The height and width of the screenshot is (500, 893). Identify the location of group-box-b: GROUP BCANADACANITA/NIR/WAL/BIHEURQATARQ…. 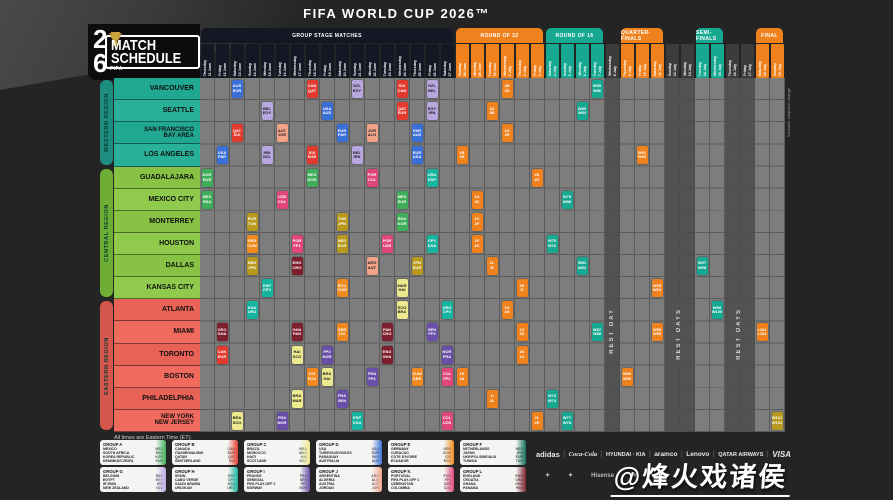
(205, 452).